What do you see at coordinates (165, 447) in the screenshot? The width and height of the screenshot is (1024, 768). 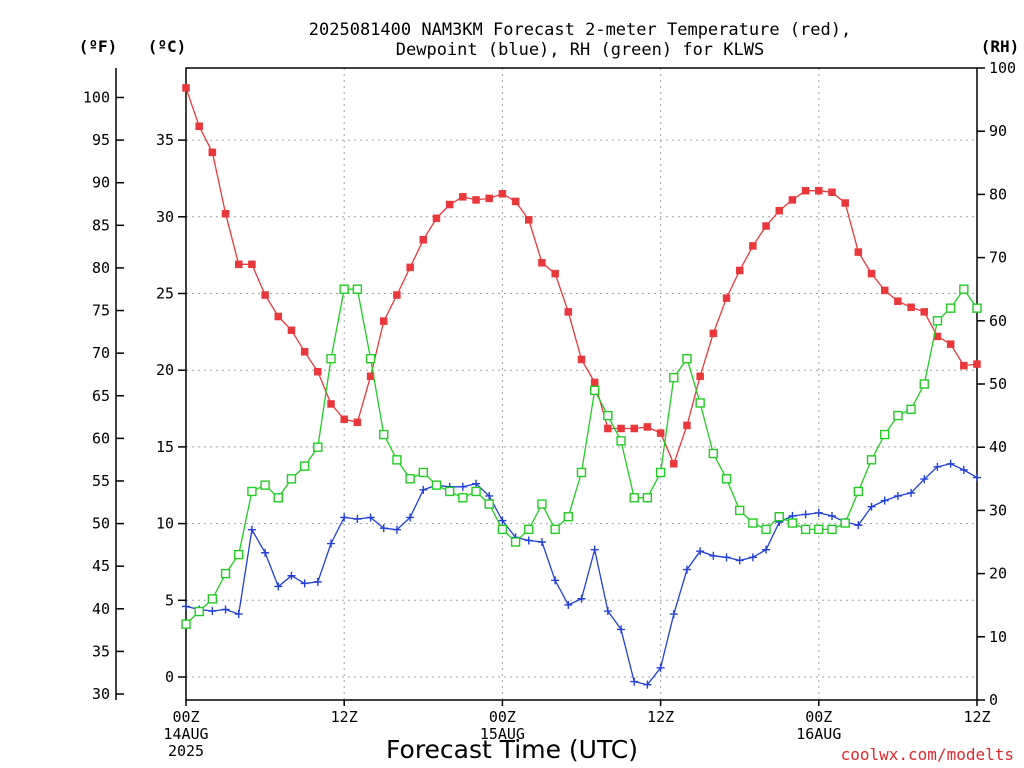 I see `celsius-tick-label: 15` at bounding box center [165, 447].